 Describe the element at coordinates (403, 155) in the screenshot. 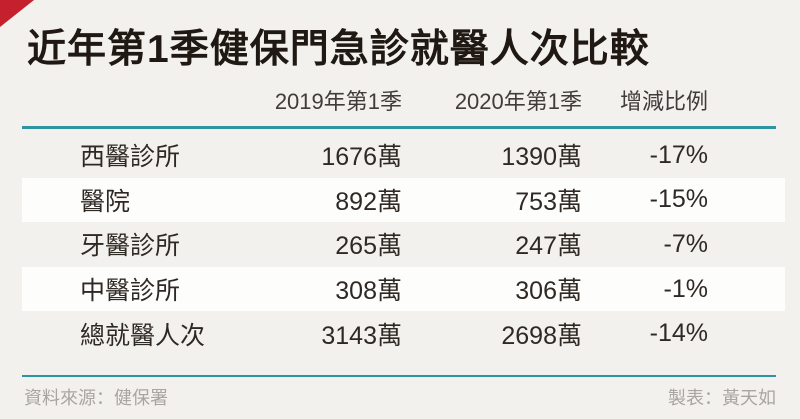

I see `table-row: 西醫診所 1676萬 1390萬 -17%` at that location.